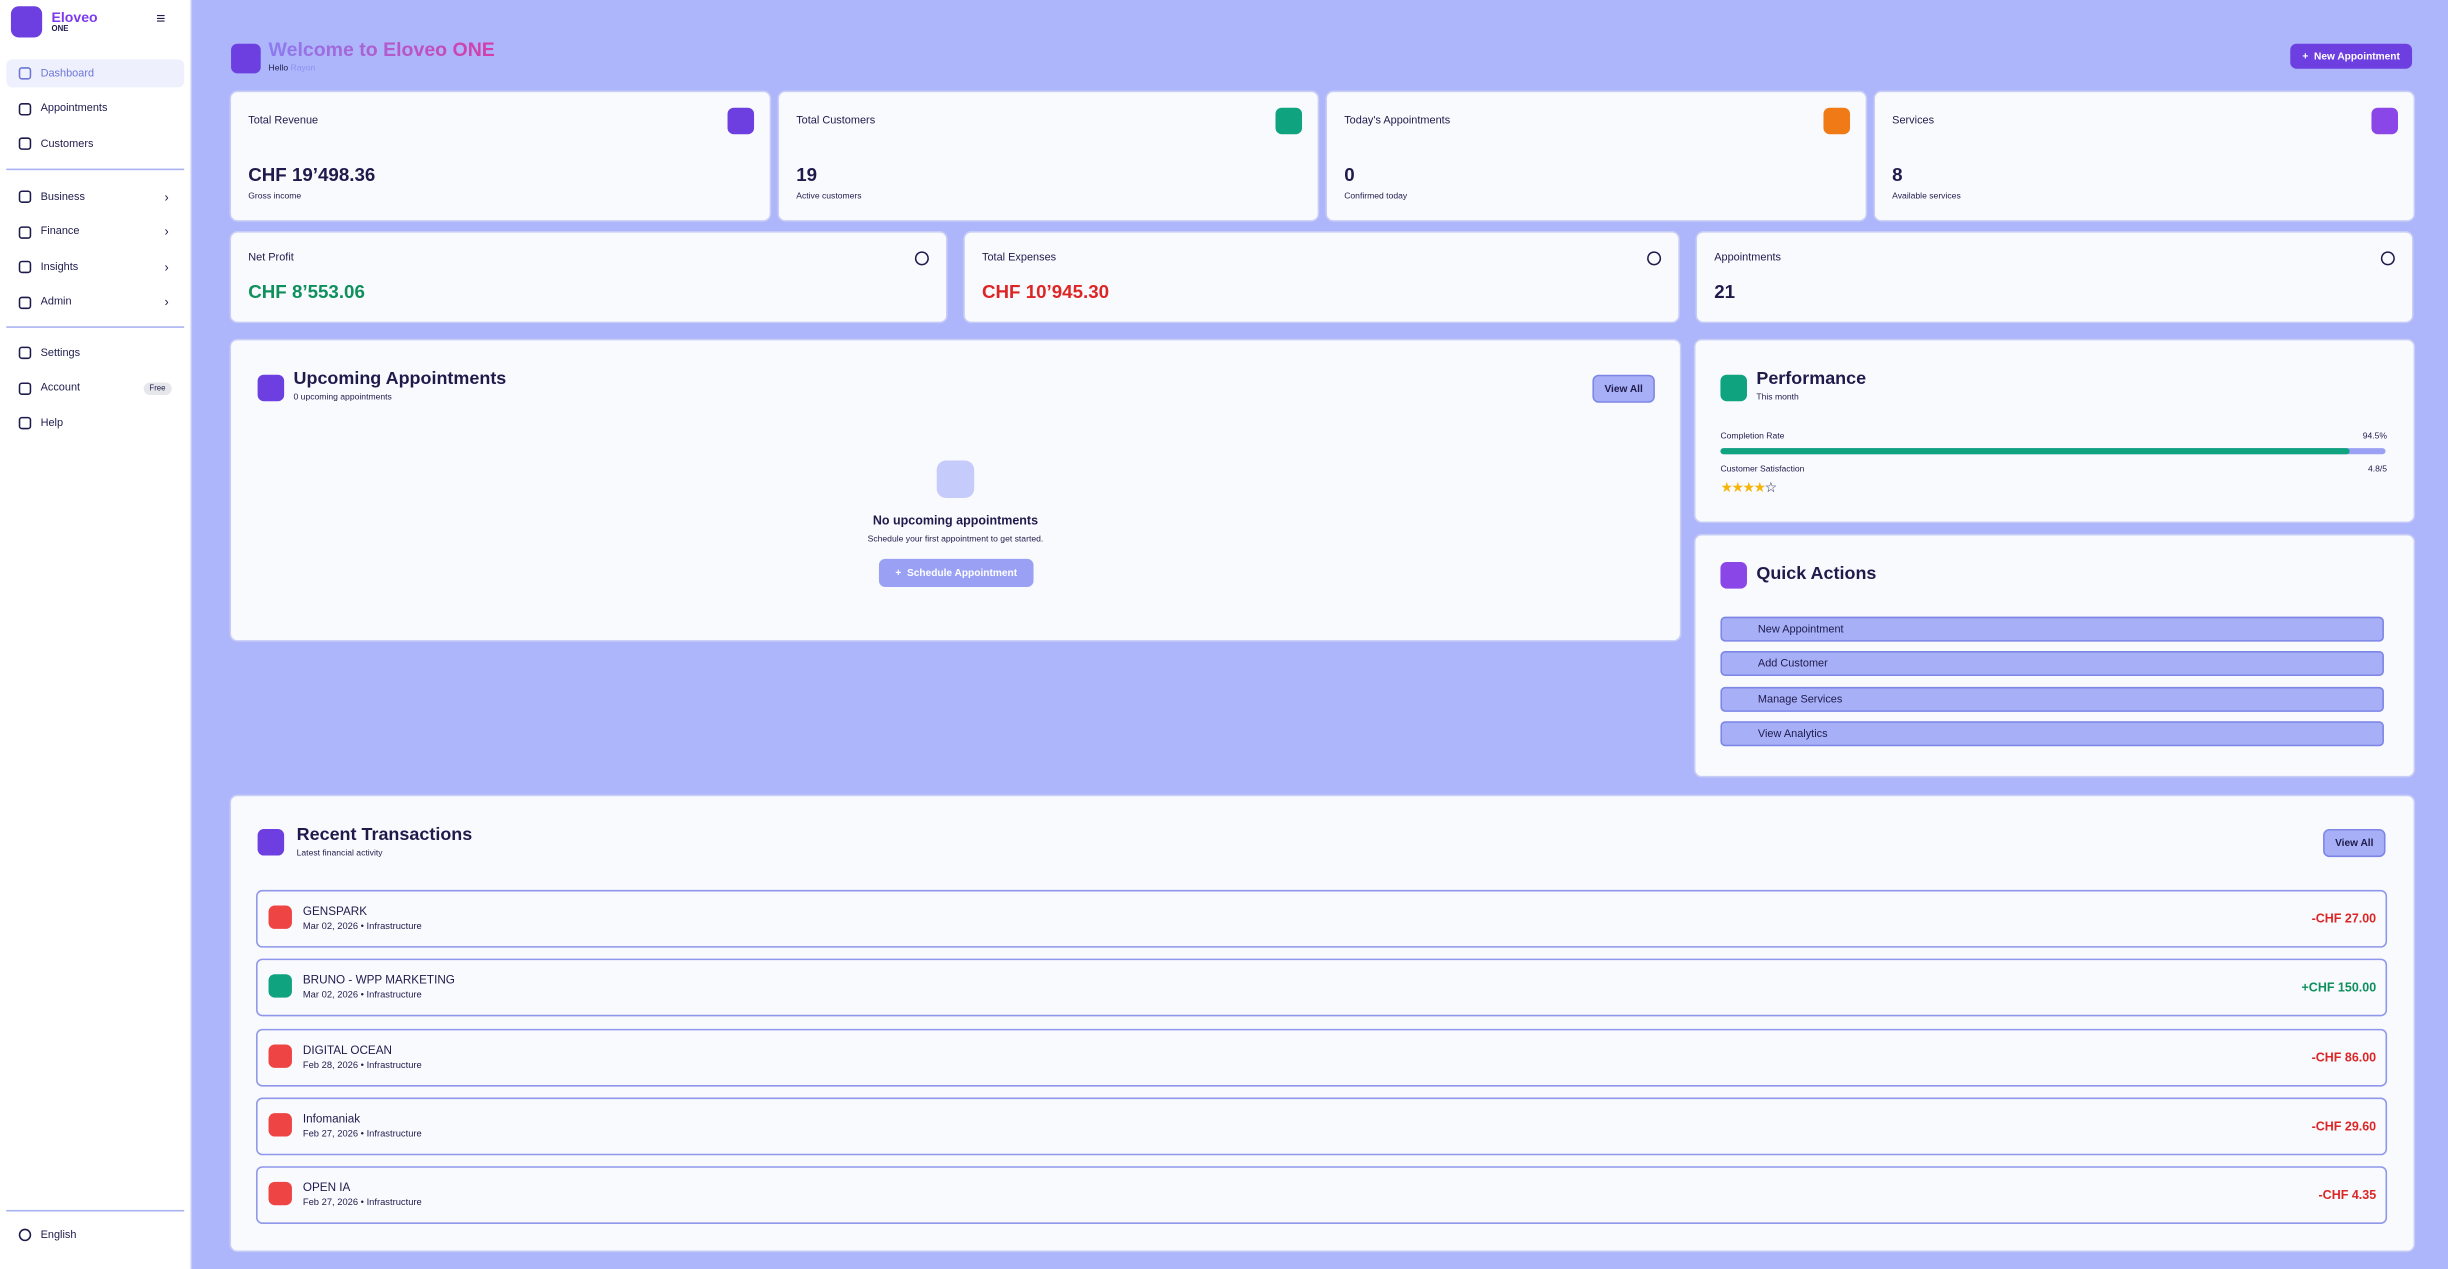 The width and height of the screenshot is (2448, 1269). I want to click on card-title: Quick Actions, so click(1816, 574).